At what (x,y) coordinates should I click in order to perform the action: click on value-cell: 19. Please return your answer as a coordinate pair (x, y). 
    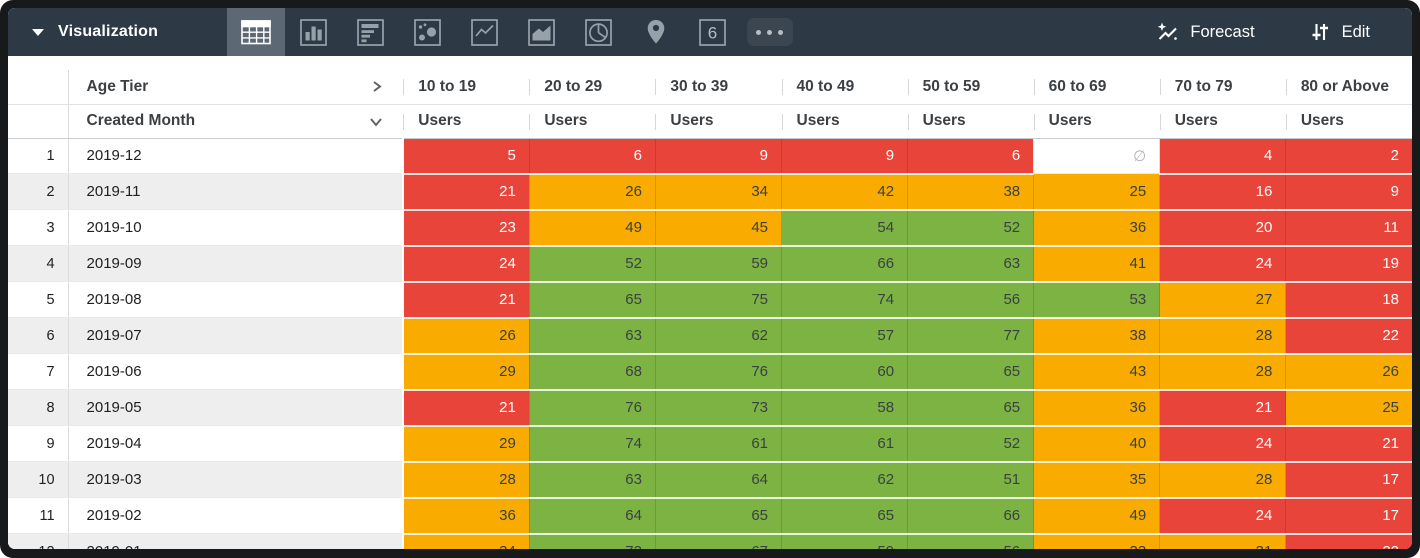
    Looking at the image, I should click on (1348, 264).